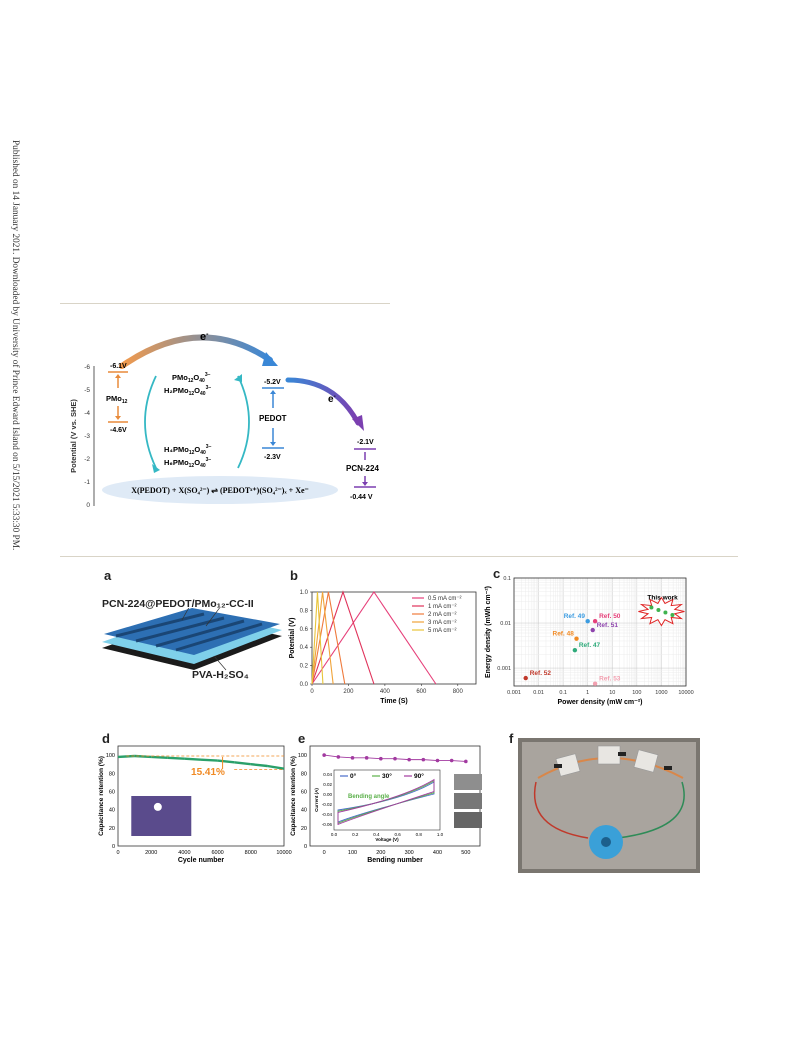  Describe the element at coordinates (87, 390) in the screenshot. I see `scheme-y-tick: -5` at that location.